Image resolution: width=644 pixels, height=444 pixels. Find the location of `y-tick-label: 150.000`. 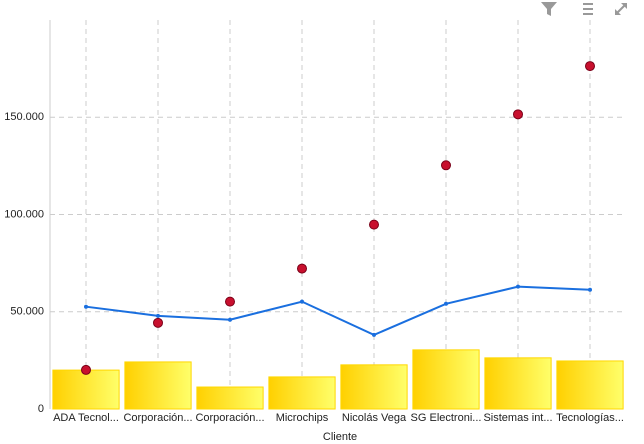

y-tick-label: 150.000 is located at coordinates (24, 117).